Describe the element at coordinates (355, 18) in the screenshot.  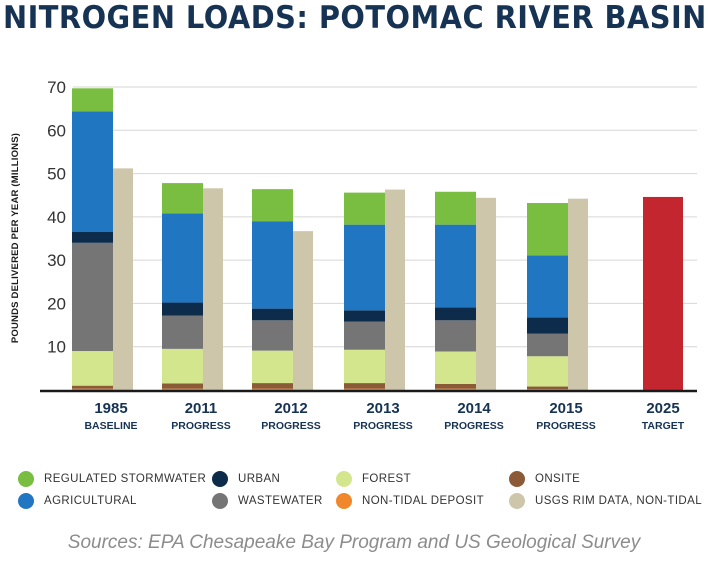
I see `chart-title: NITROGEN LOADS: POTOMAC RIVER BASIN` at that location.